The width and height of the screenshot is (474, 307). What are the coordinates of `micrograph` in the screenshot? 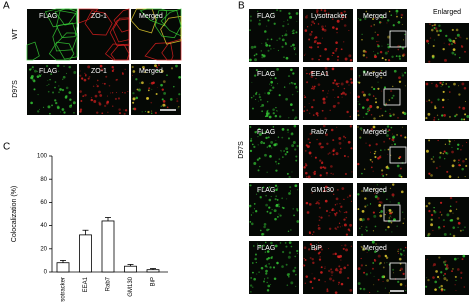 It's located at (104, 34).